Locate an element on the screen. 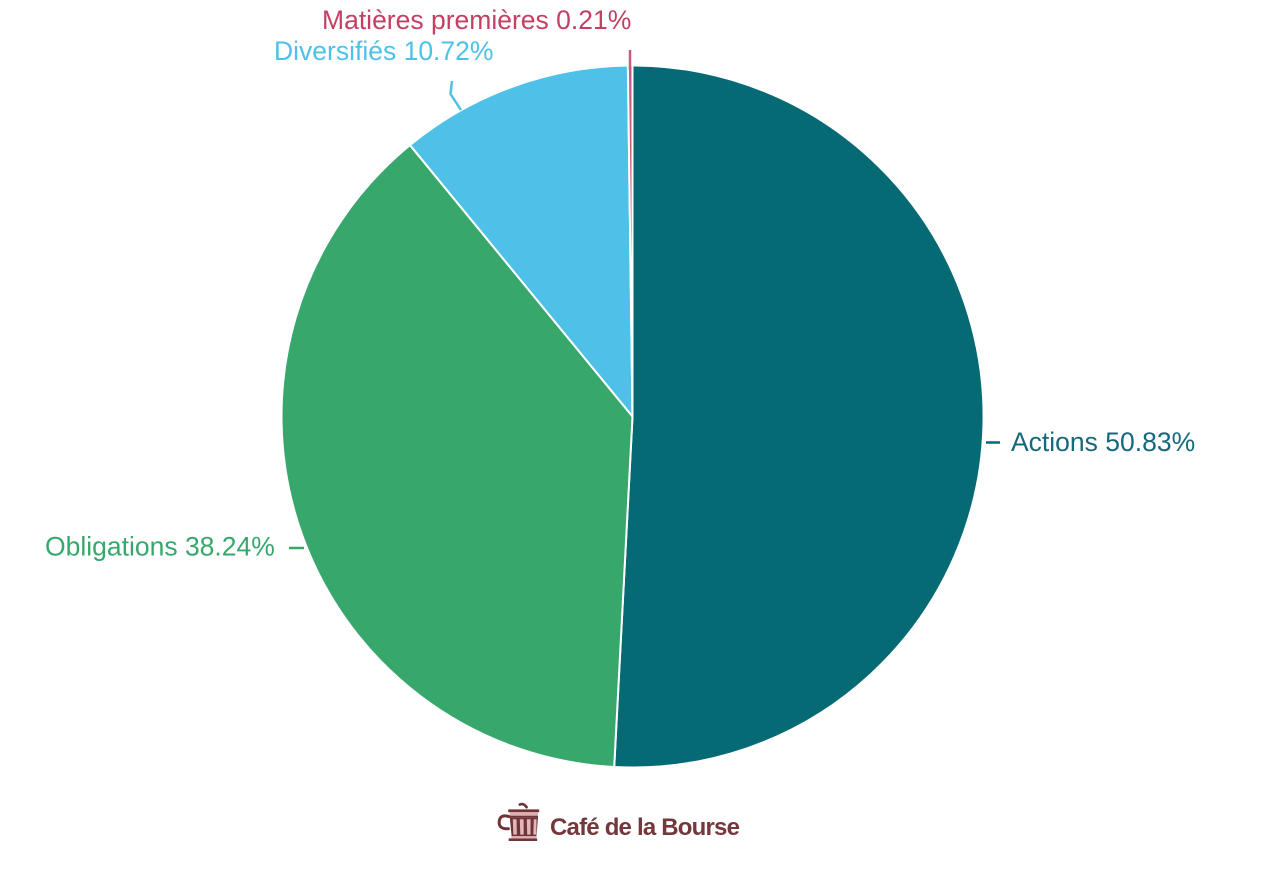 The height and width of the screenshot is (869, 1280). svg-text: Actions 50.83% is located at coordinates (1103, 442).